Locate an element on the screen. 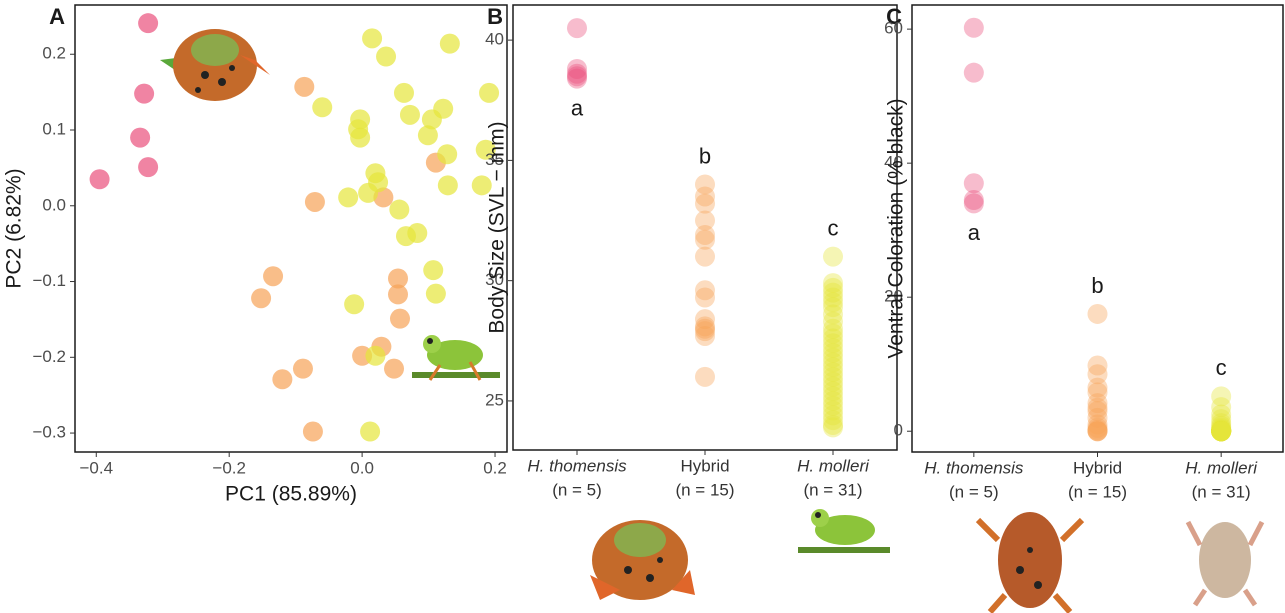  y-tick-label: −0.3 is located at coordinates (49, 432).